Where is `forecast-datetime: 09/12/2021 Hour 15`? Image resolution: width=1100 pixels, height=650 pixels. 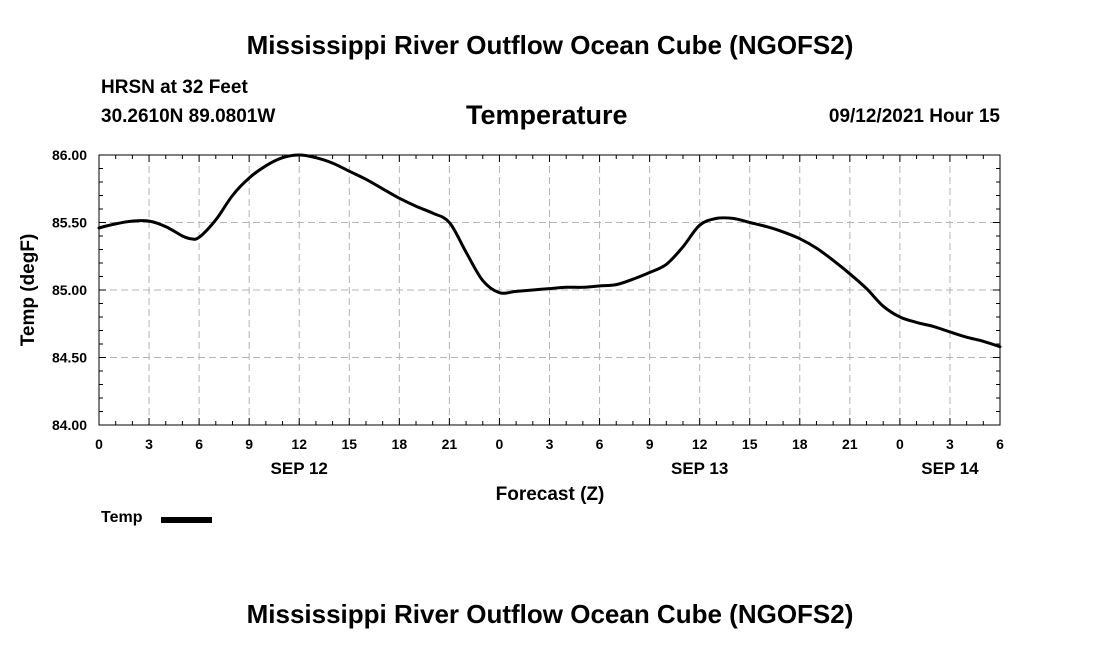
forecast-datetime: 09/12/2021 Hour 15 is located at coordinates (914, 116).